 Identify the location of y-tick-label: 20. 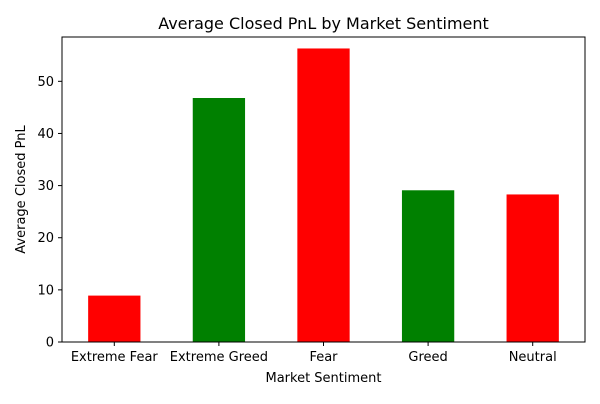
(45, 238).